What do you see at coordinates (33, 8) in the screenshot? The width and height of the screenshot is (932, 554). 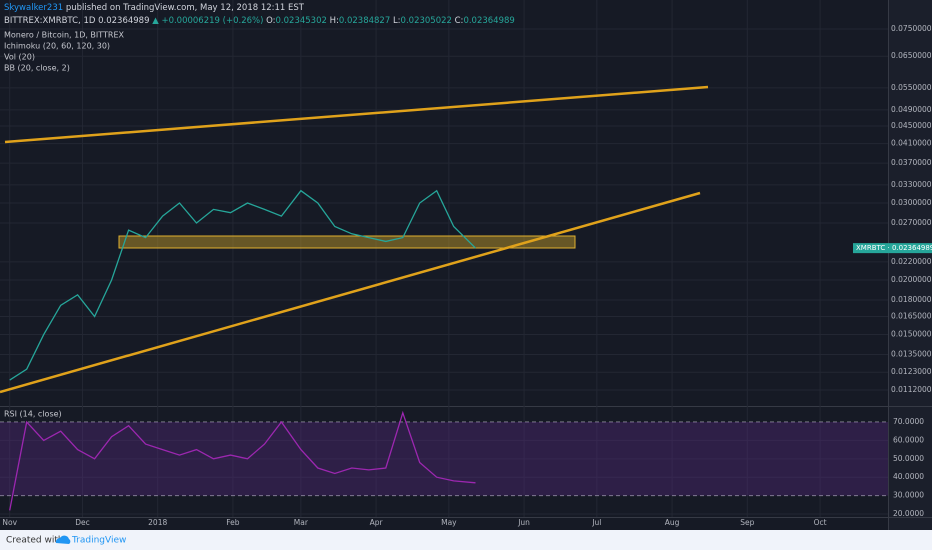 I see `author: Skywalker231` at bounding box center [33, 8].